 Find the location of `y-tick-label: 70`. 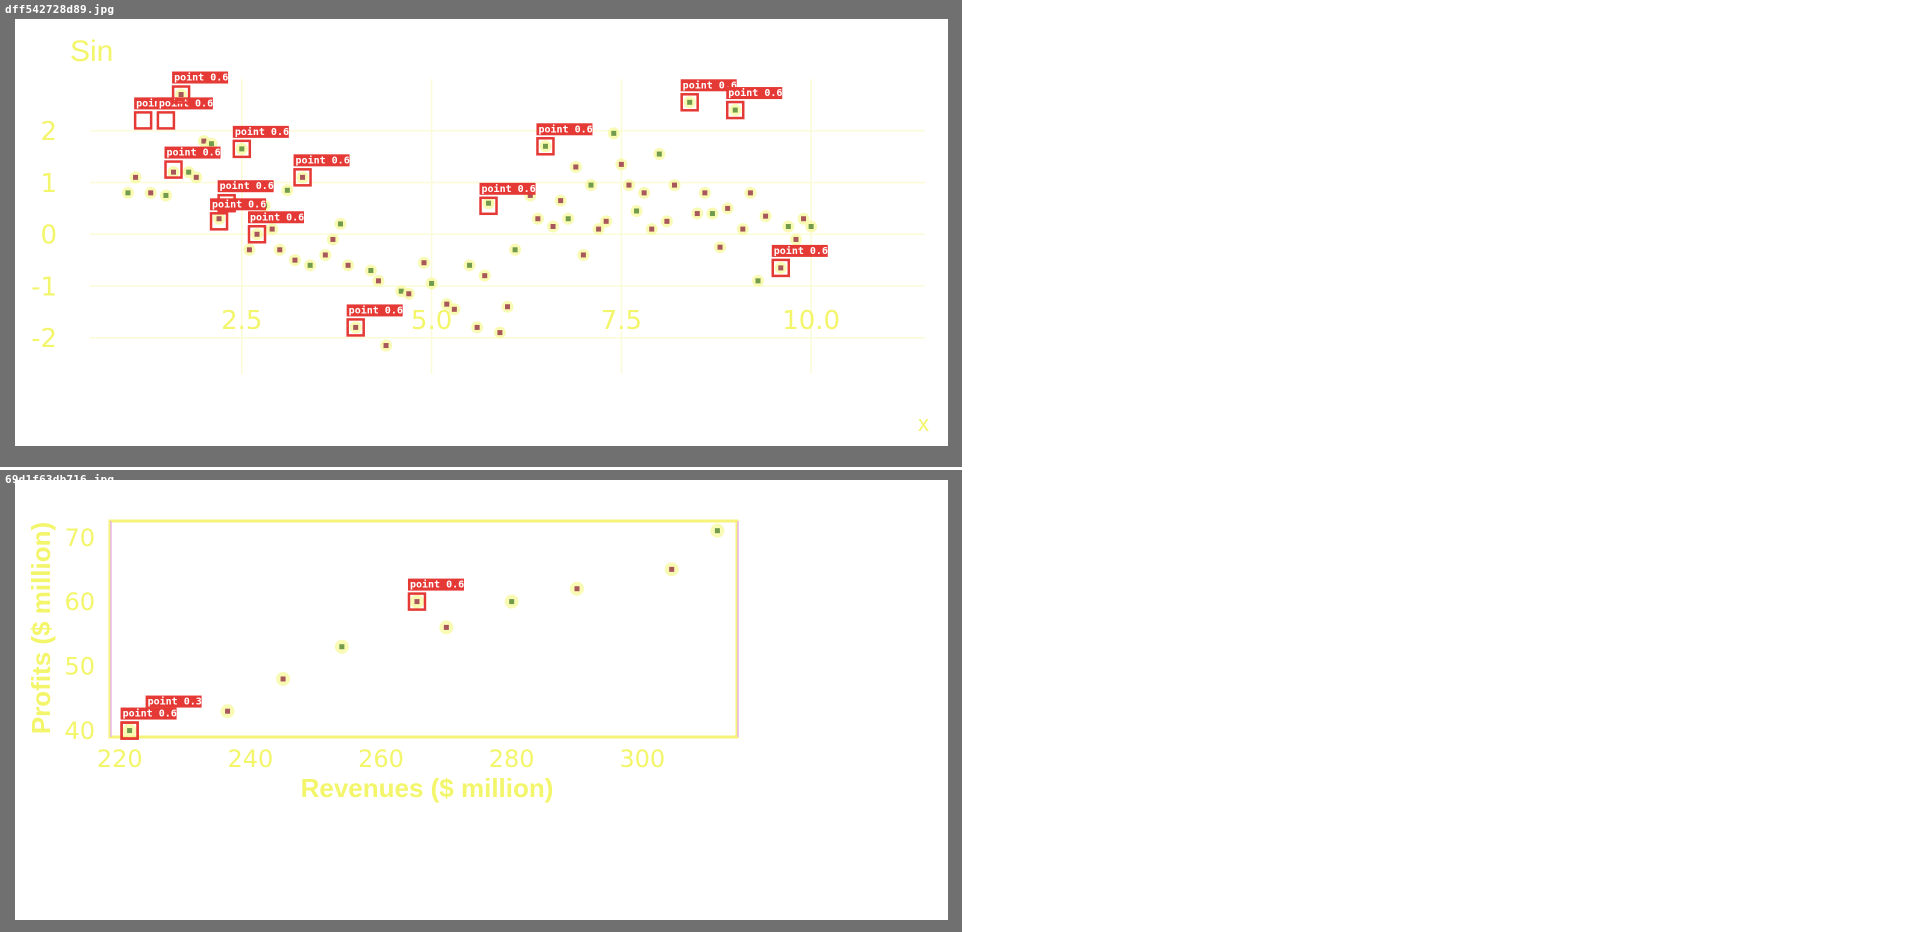

y-tick-label: 70 is located at coordinates (79, 538).